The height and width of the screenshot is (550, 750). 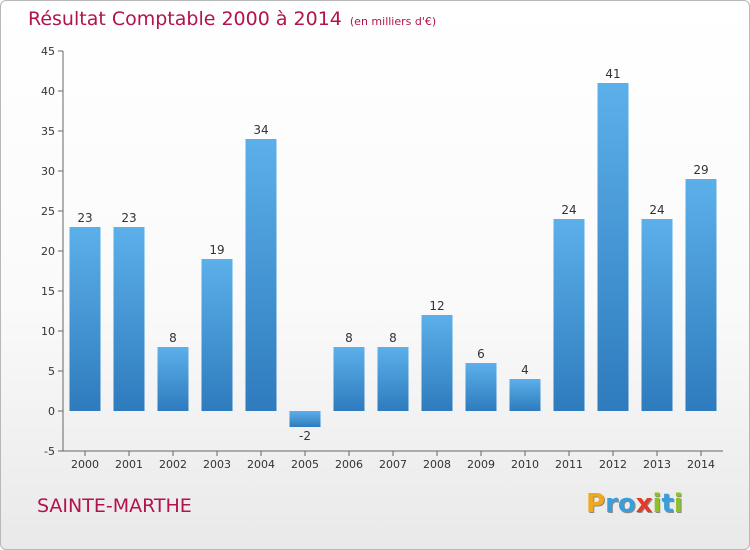 What do you see at coordinates (48, 211) in the screenshot?
I see `y-tick-label: 25` at bounding box center [48, 211].